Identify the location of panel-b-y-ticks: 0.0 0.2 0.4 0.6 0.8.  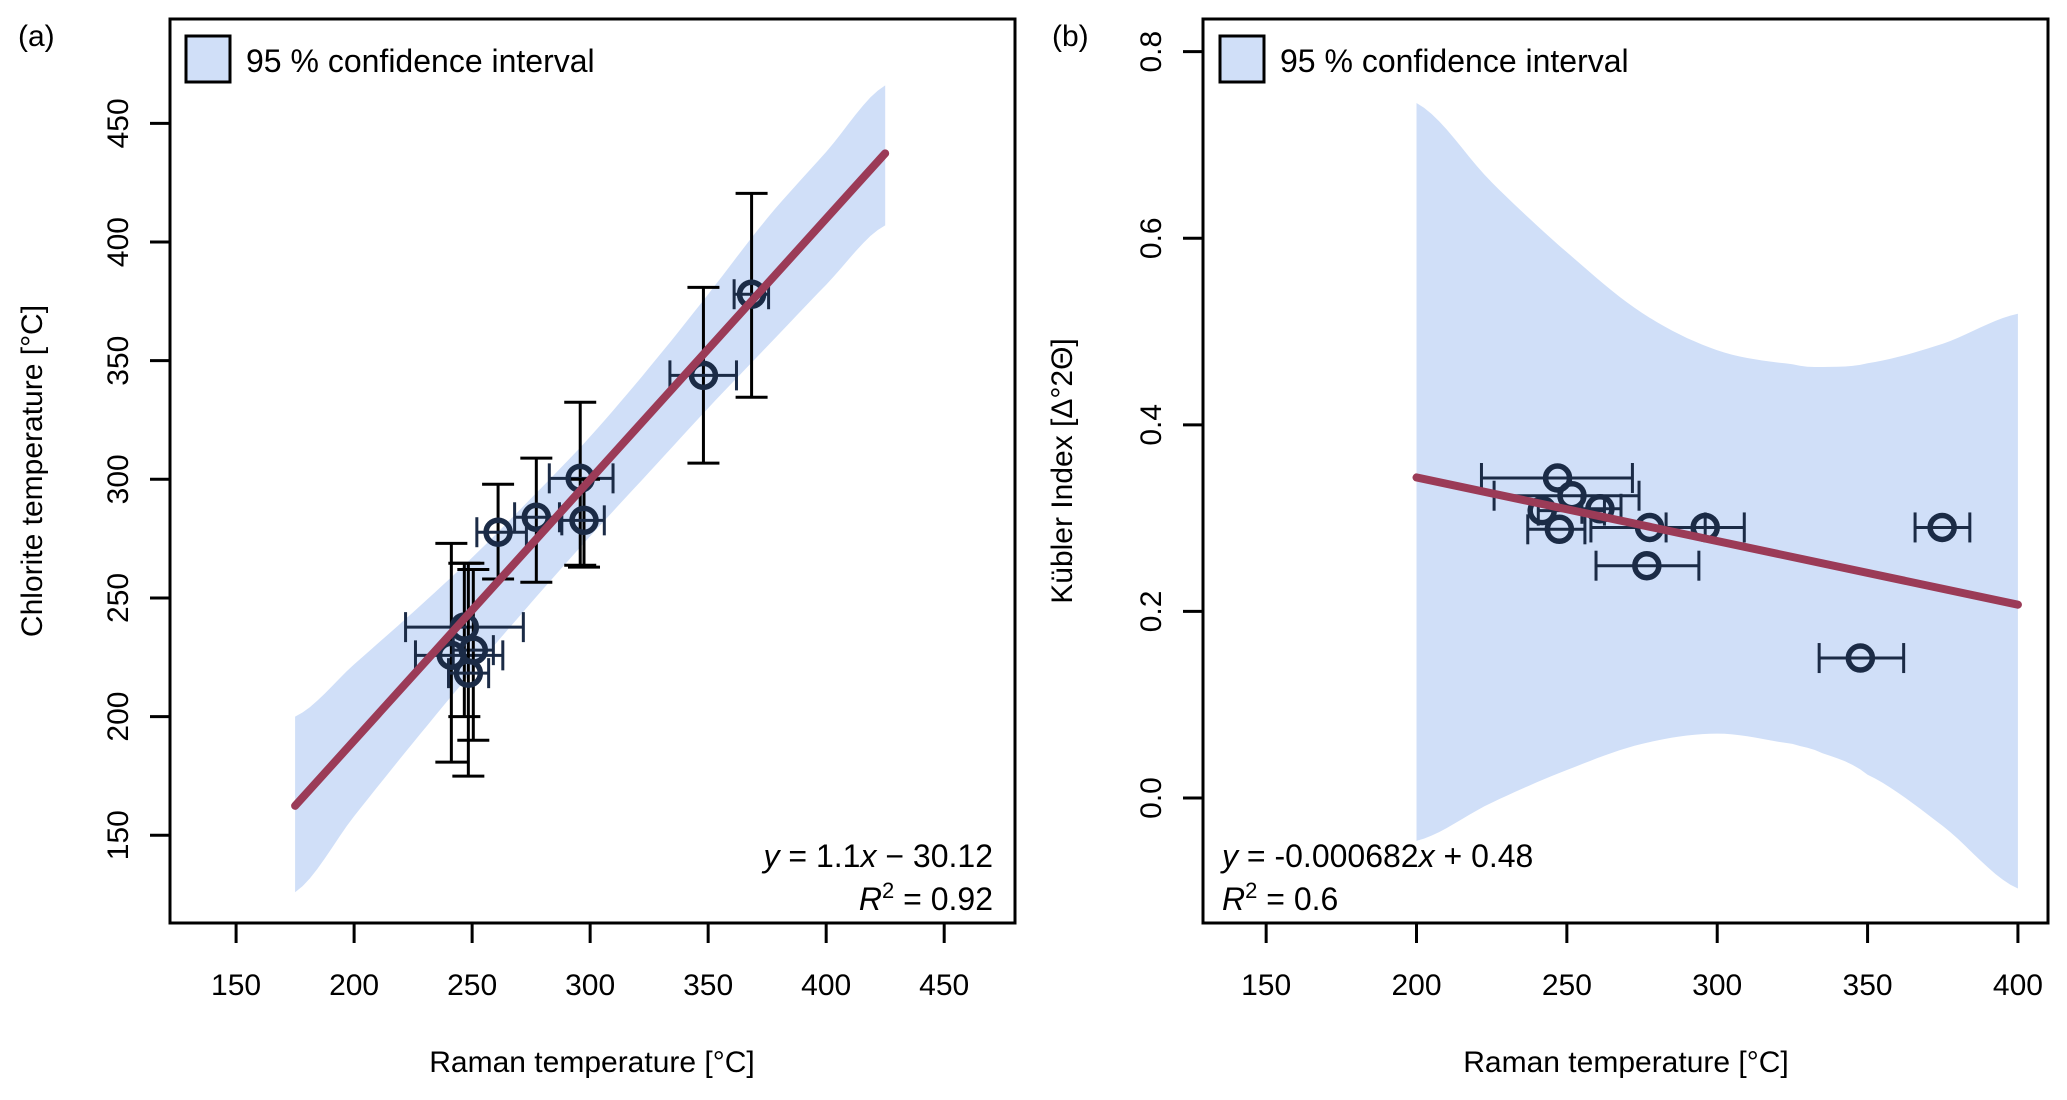
(1169, 425).